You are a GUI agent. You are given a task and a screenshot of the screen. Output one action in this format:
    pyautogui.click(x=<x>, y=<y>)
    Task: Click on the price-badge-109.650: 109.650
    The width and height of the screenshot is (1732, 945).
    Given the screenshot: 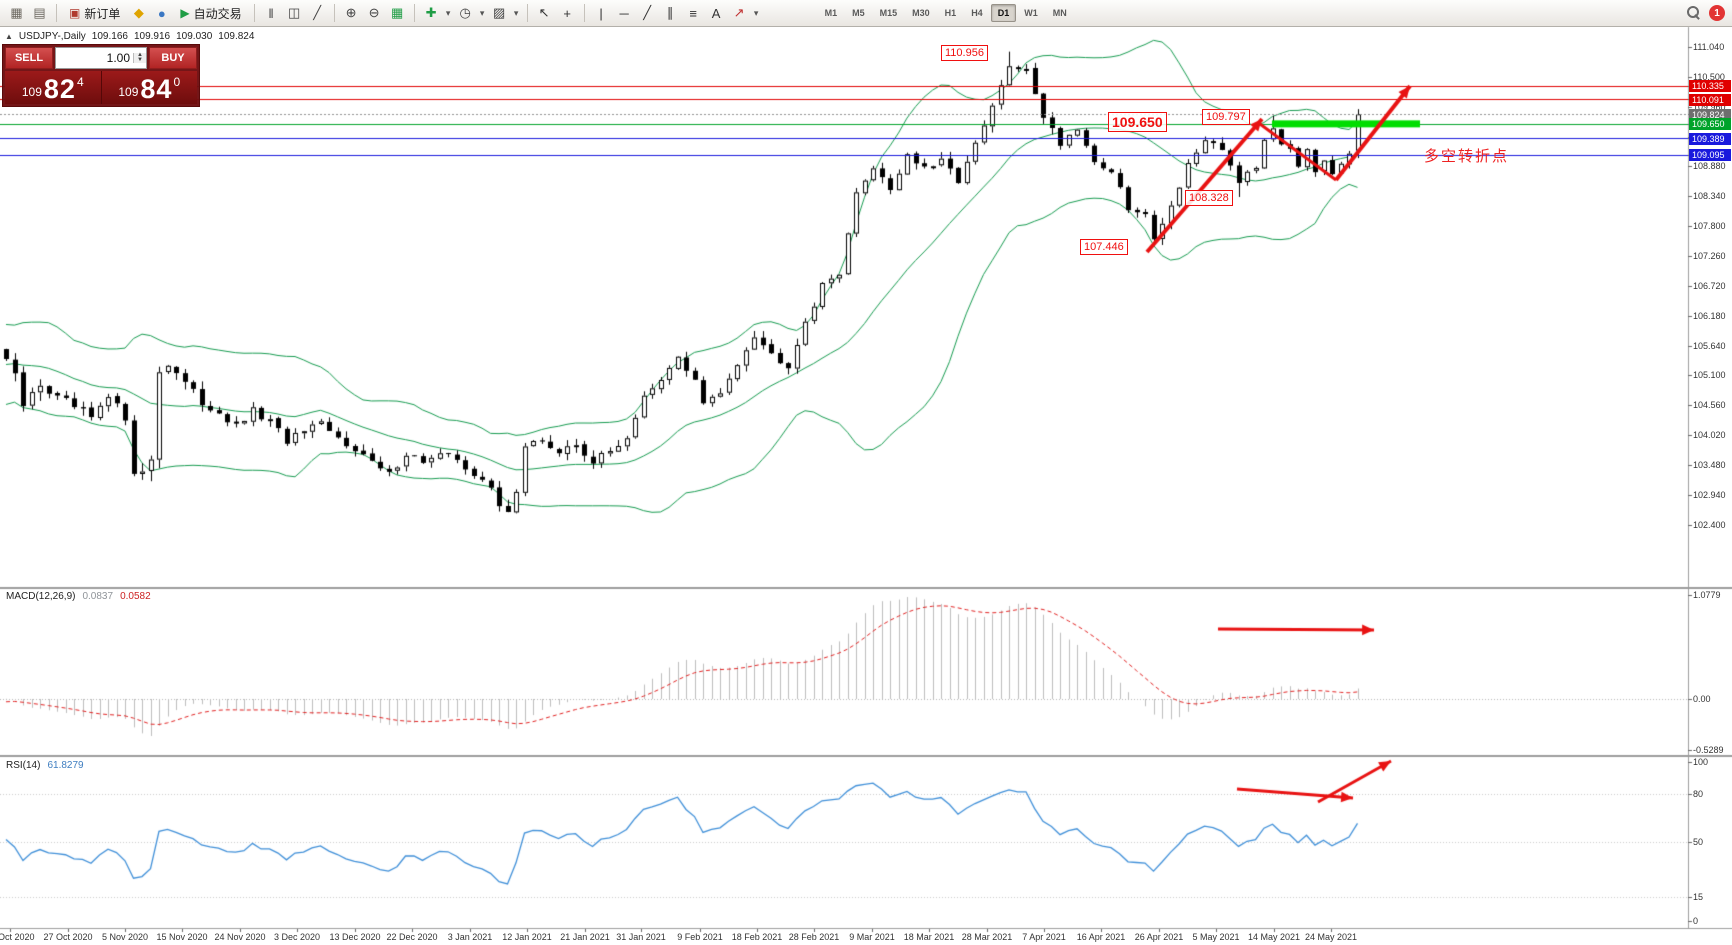 What is the action you would take?
    pyautogui.click(x=1710, y=124)
    